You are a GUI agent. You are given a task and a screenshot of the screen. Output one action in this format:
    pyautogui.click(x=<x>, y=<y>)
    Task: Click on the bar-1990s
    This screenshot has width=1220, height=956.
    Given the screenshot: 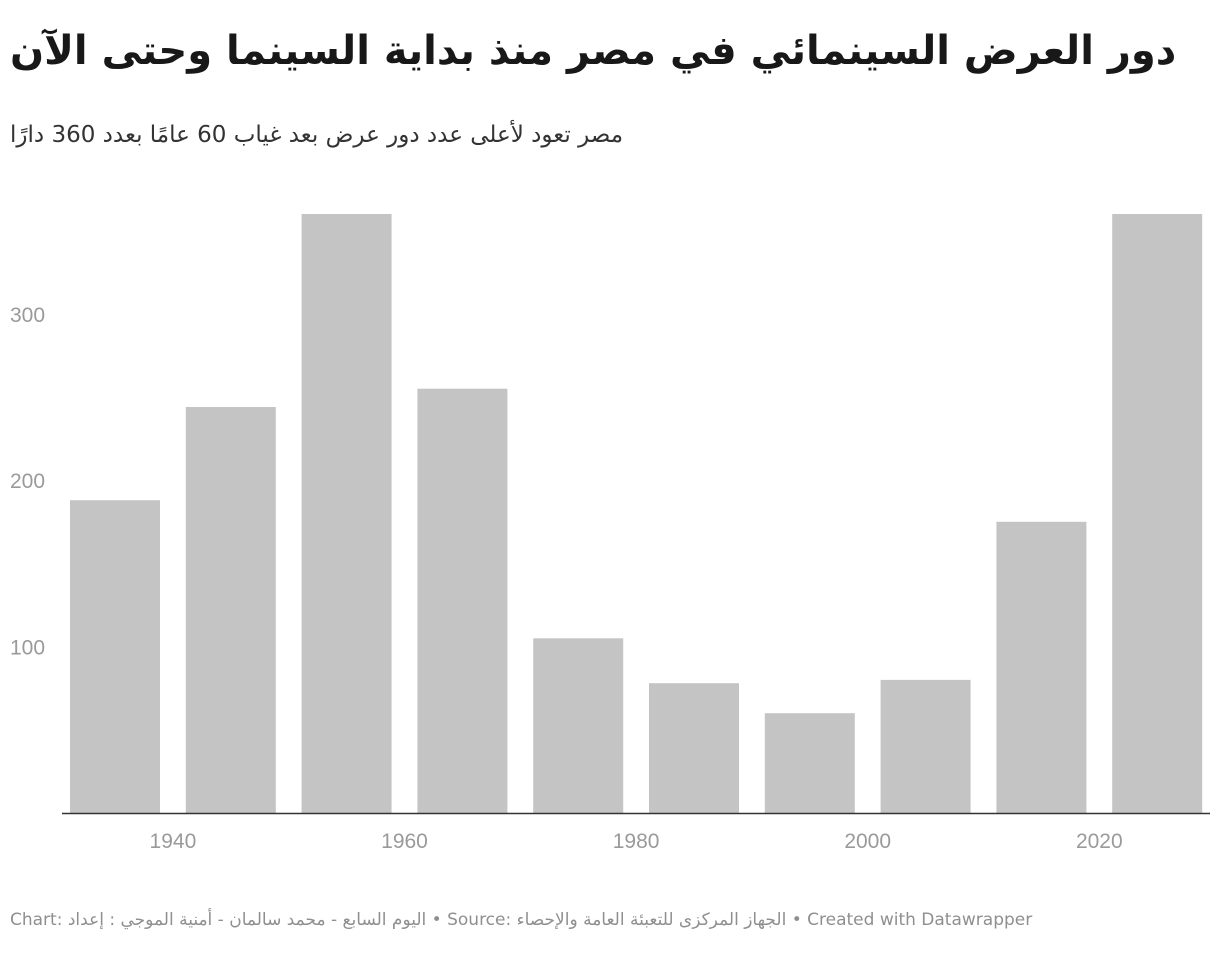 What is the action you would take?
    pyautogui.click(x=809, y=763)
    